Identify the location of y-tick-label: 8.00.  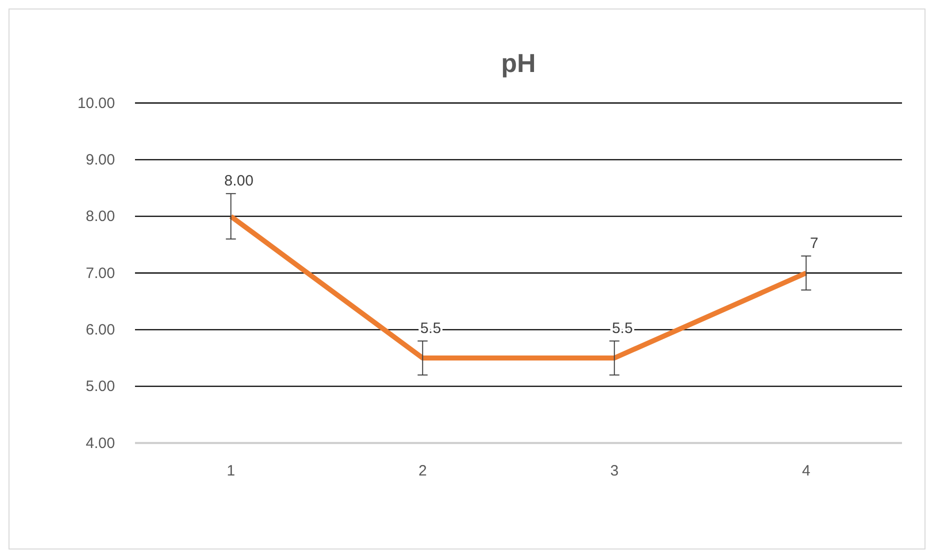
(100, 217).